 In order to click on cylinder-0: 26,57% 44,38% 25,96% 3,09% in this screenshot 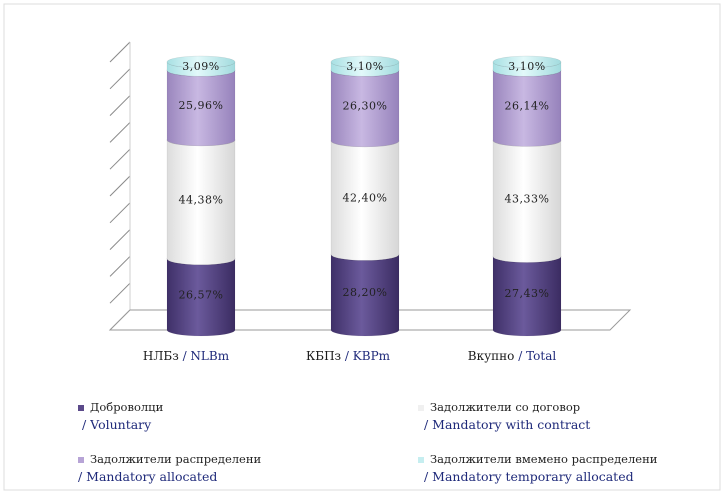, I will do `click(201, 196)`.